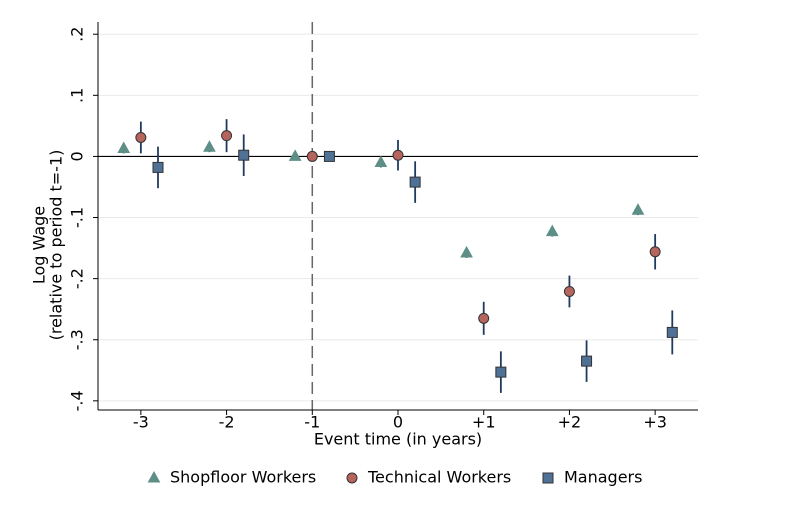  I want to click on x-tick-label: 0, so click(398, 422).